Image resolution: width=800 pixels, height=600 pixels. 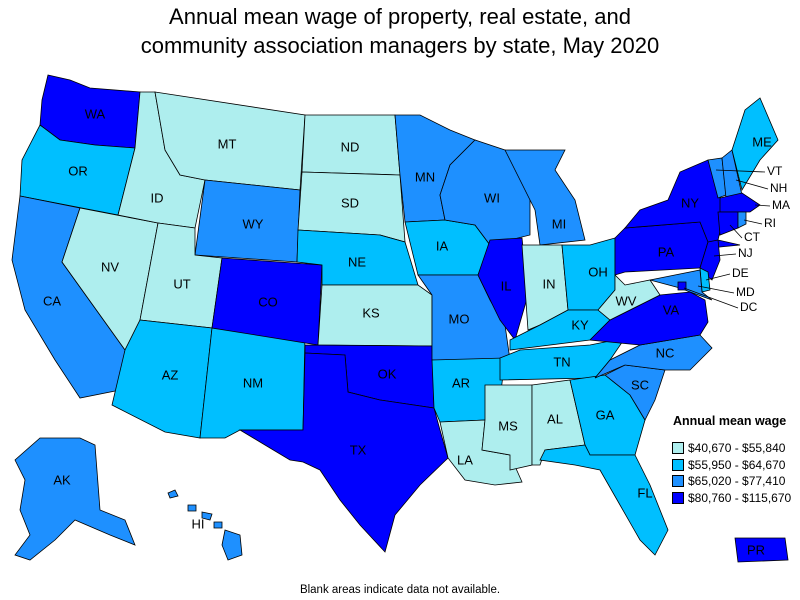 I want to click on label-OK: OK, so click(x=387, y=373).